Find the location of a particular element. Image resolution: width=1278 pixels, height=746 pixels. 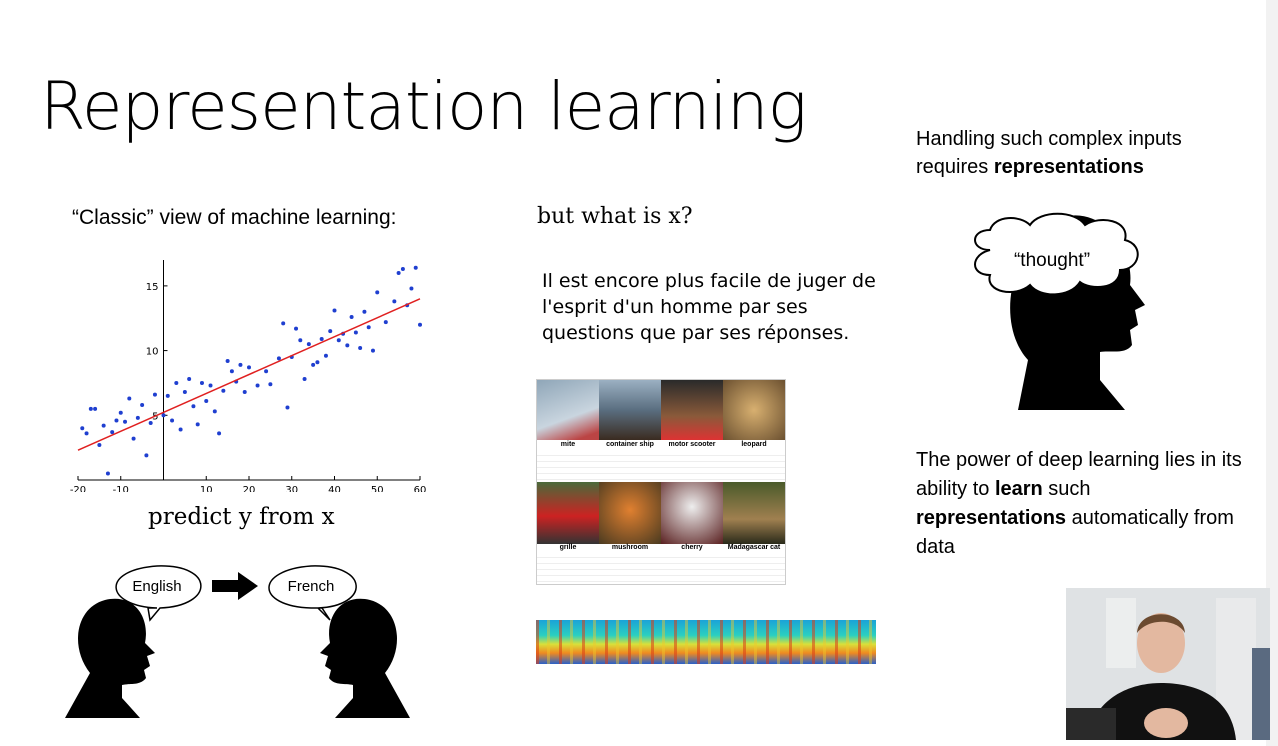

french-speech-bubble-icon is located at coordinates (312, 593).